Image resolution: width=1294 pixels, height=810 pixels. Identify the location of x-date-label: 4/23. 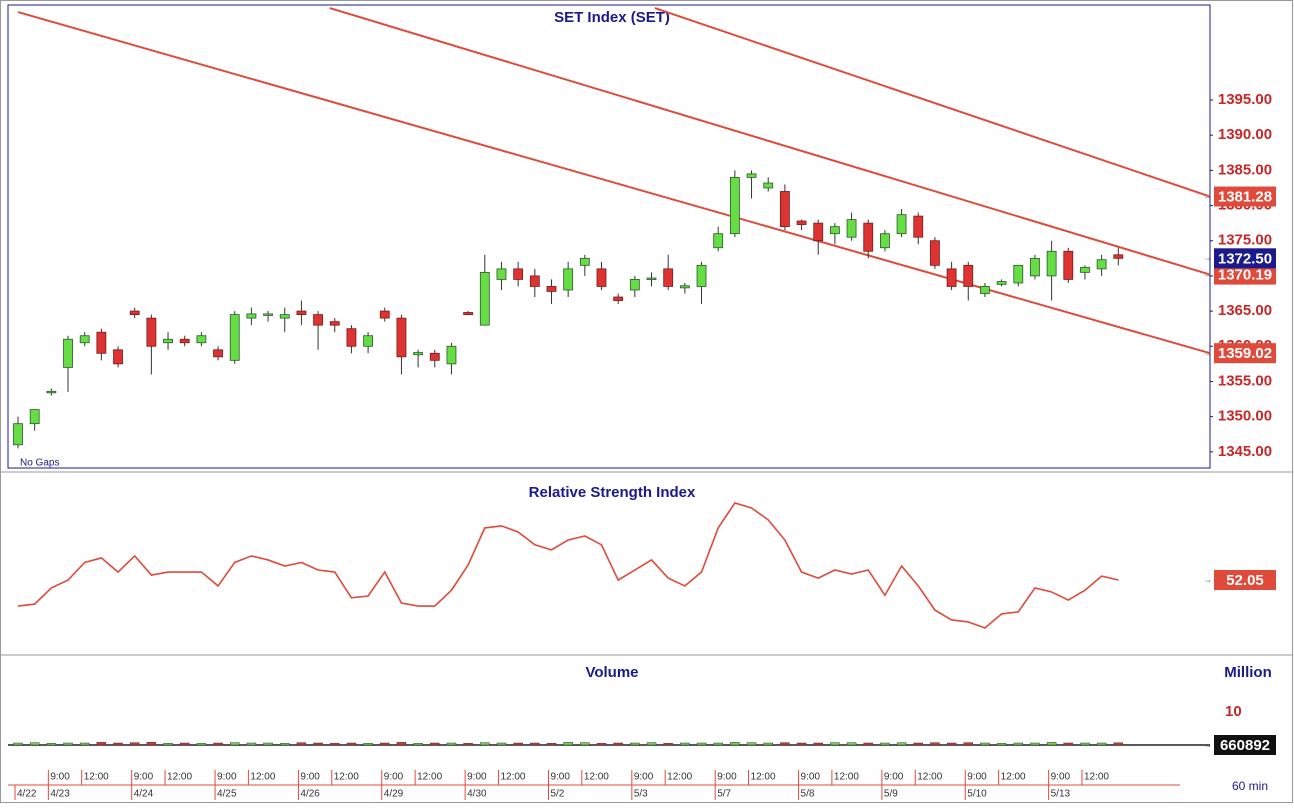
(60, 794).